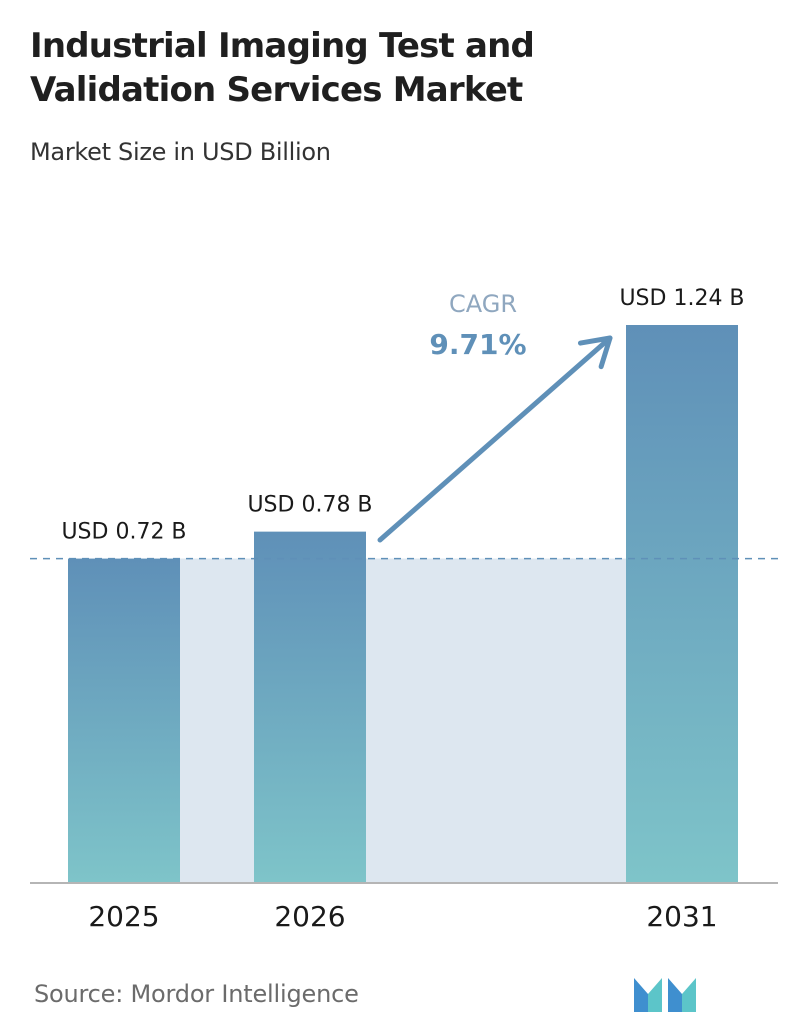 Image resolution: width=796 pixels, height=1034 pixels. What do you see at coordinates (682, 603) in the screenshot?
I see `bar-2031` at bounding box center [682, 603].